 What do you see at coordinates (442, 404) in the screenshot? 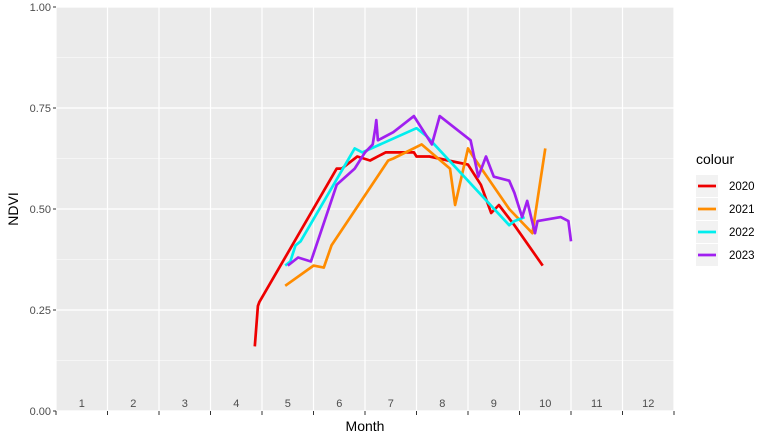
I see `x-tick-label: 8` at bounding box center [442, 404].